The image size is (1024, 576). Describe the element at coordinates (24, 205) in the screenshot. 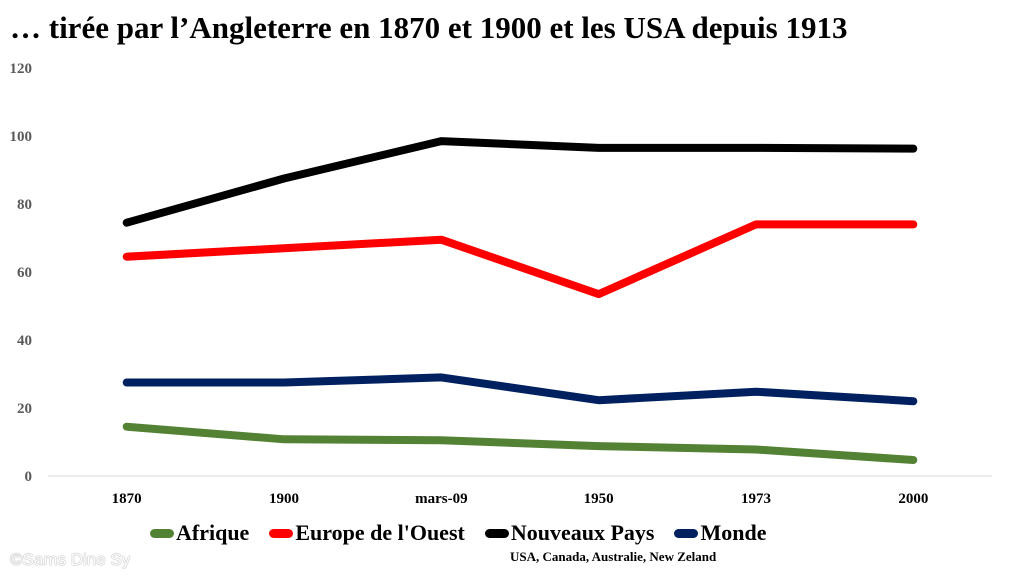

I see `y-tick-label: 80` at that location.